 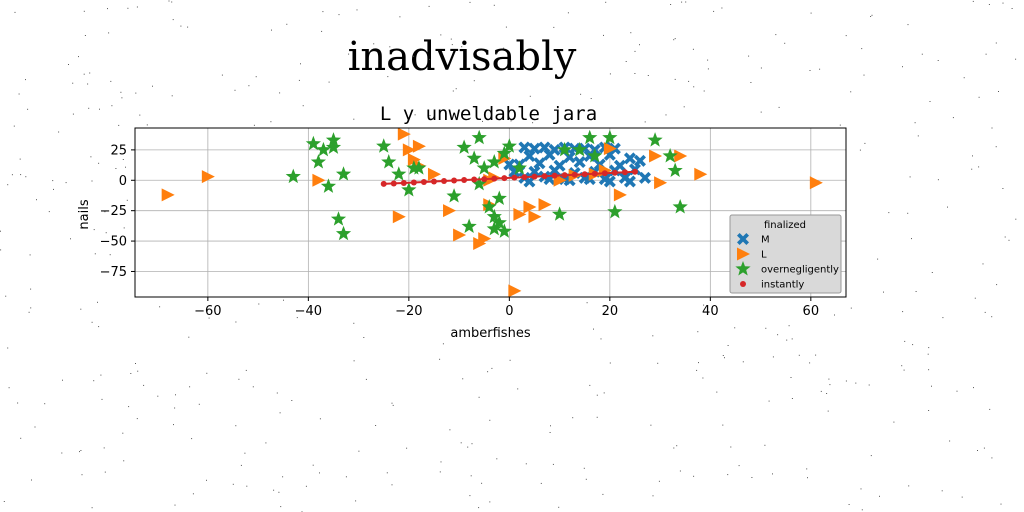 What do you see at coordinates (743, 284) in the screenshot?
I see `legend-marker` at bounding box center [743, 284].